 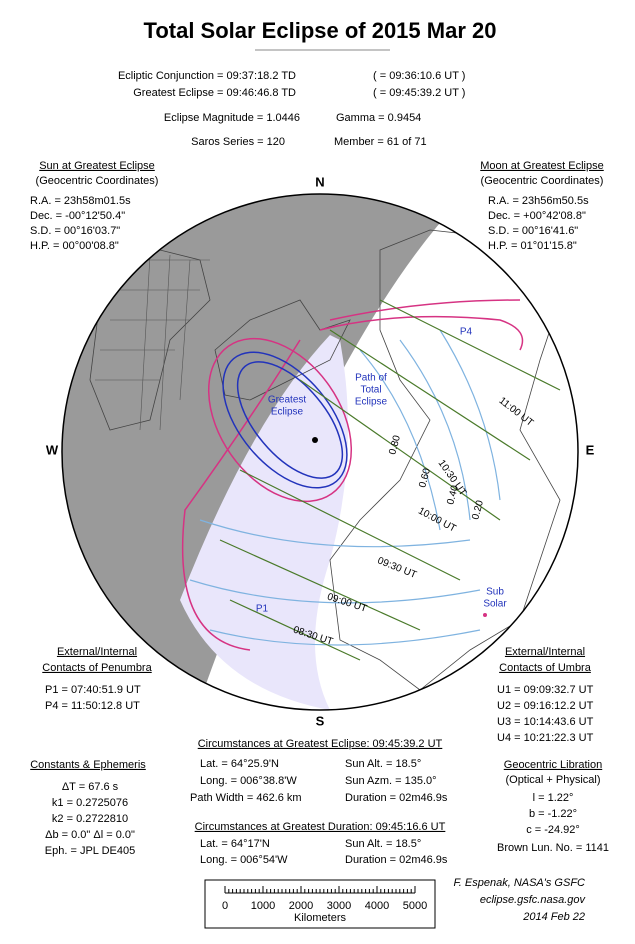 What do you see at coordinates (93, 690) in the screenshot?
I see `contact: P1 = 07:40:51.9 UT` at bounding box center [93, 690].